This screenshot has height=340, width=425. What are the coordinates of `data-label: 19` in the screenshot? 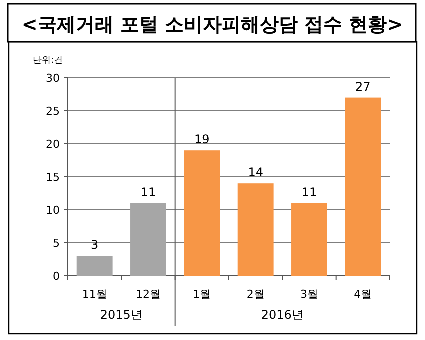 It's located at (202, 139).